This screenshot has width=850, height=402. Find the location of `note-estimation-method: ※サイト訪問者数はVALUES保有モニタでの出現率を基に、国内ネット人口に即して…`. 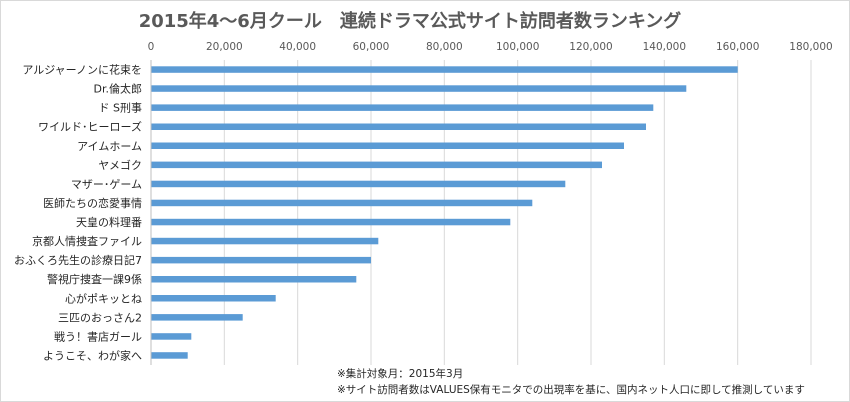

note-estimation-method: ※サイト訪問者数はVALUES保有モニタでの出現率を基に、国内ネット人口に即して… is located at coordinates (571, 389).